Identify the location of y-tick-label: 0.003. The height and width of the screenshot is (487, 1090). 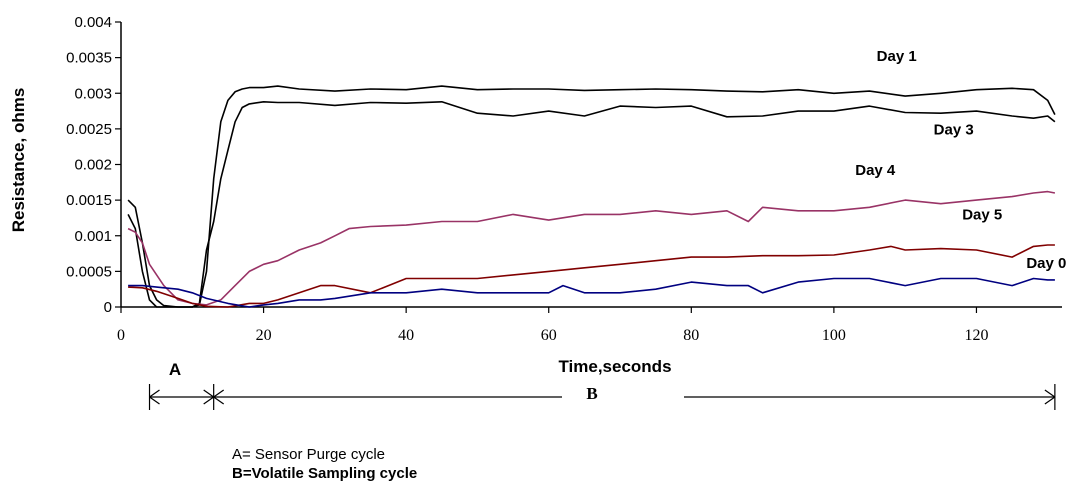
(93, 93).